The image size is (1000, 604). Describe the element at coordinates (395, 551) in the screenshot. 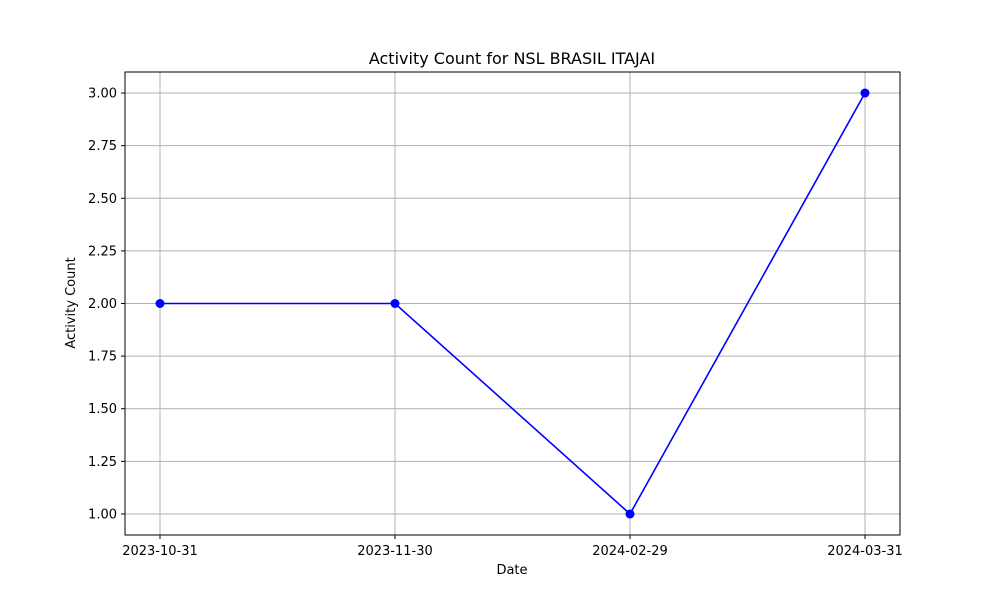

I see `x-tick-label: 2023-11-30` at that location.